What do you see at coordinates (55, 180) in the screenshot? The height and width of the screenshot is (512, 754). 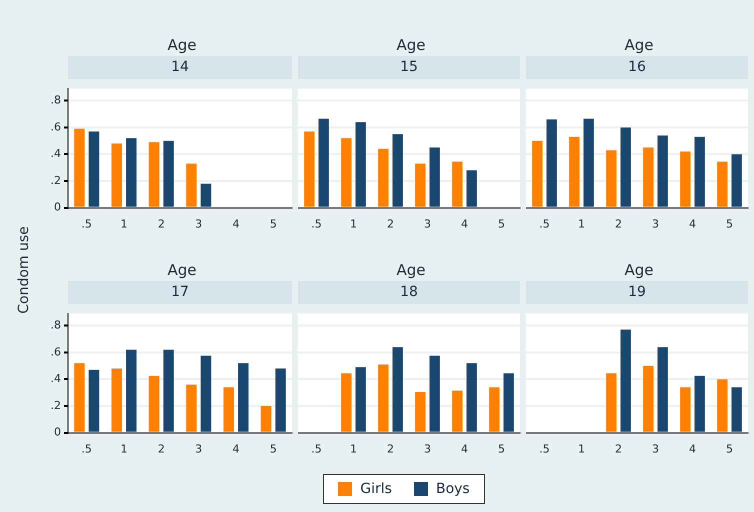 I see `y-tick-label: .2` at bounding box center [55, 180].